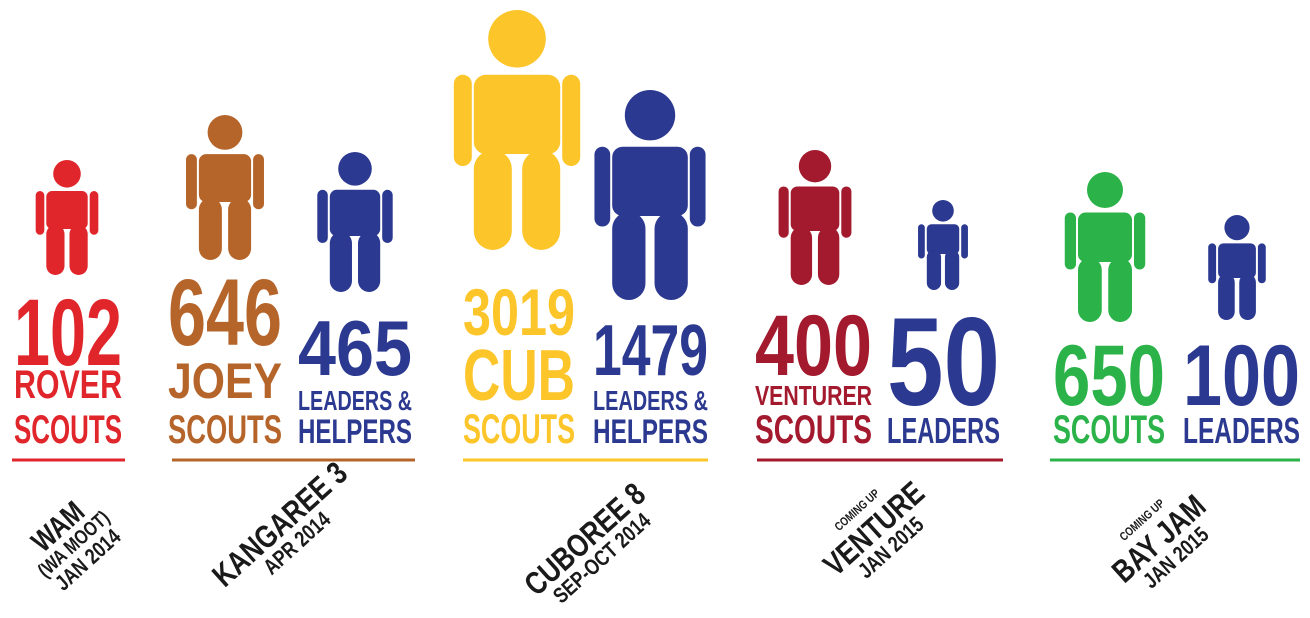 The width and height of the screenshot is (1310, 618). I want to click on count-label: VENTURER, so click(813, 395).